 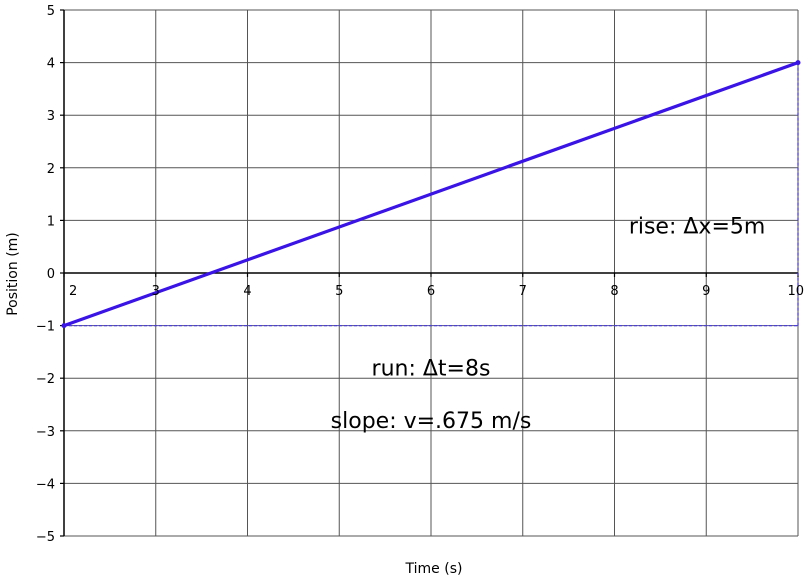 What do you see at coordinates (45, 379) in the screenshot?
I see `y-tick-label-7: −2` at bounding box center [45, 379].